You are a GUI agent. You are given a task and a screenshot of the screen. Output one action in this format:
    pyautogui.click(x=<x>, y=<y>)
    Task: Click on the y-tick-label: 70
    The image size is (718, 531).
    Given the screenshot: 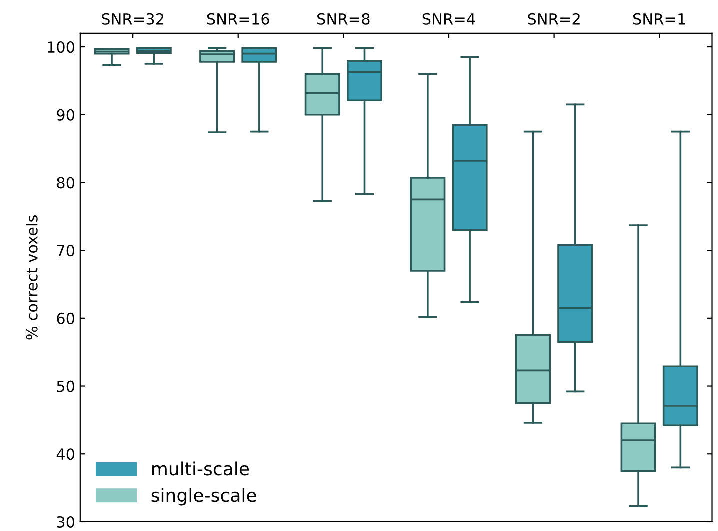 What is the action you would take?
    pyautogui.click(x=66, y=251)
    